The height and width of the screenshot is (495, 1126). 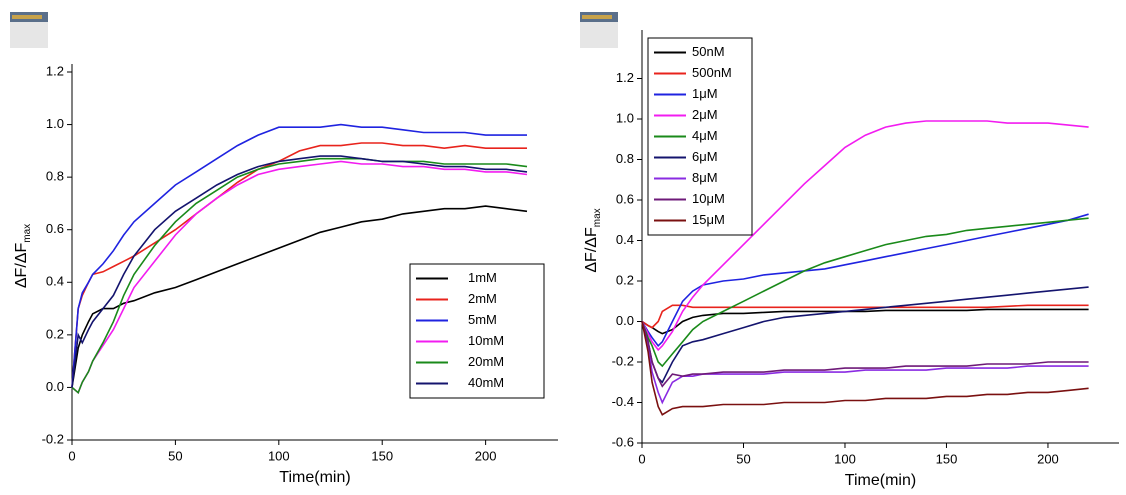 I want to click on legend-label: 10μM, so click(x=708, y=198).